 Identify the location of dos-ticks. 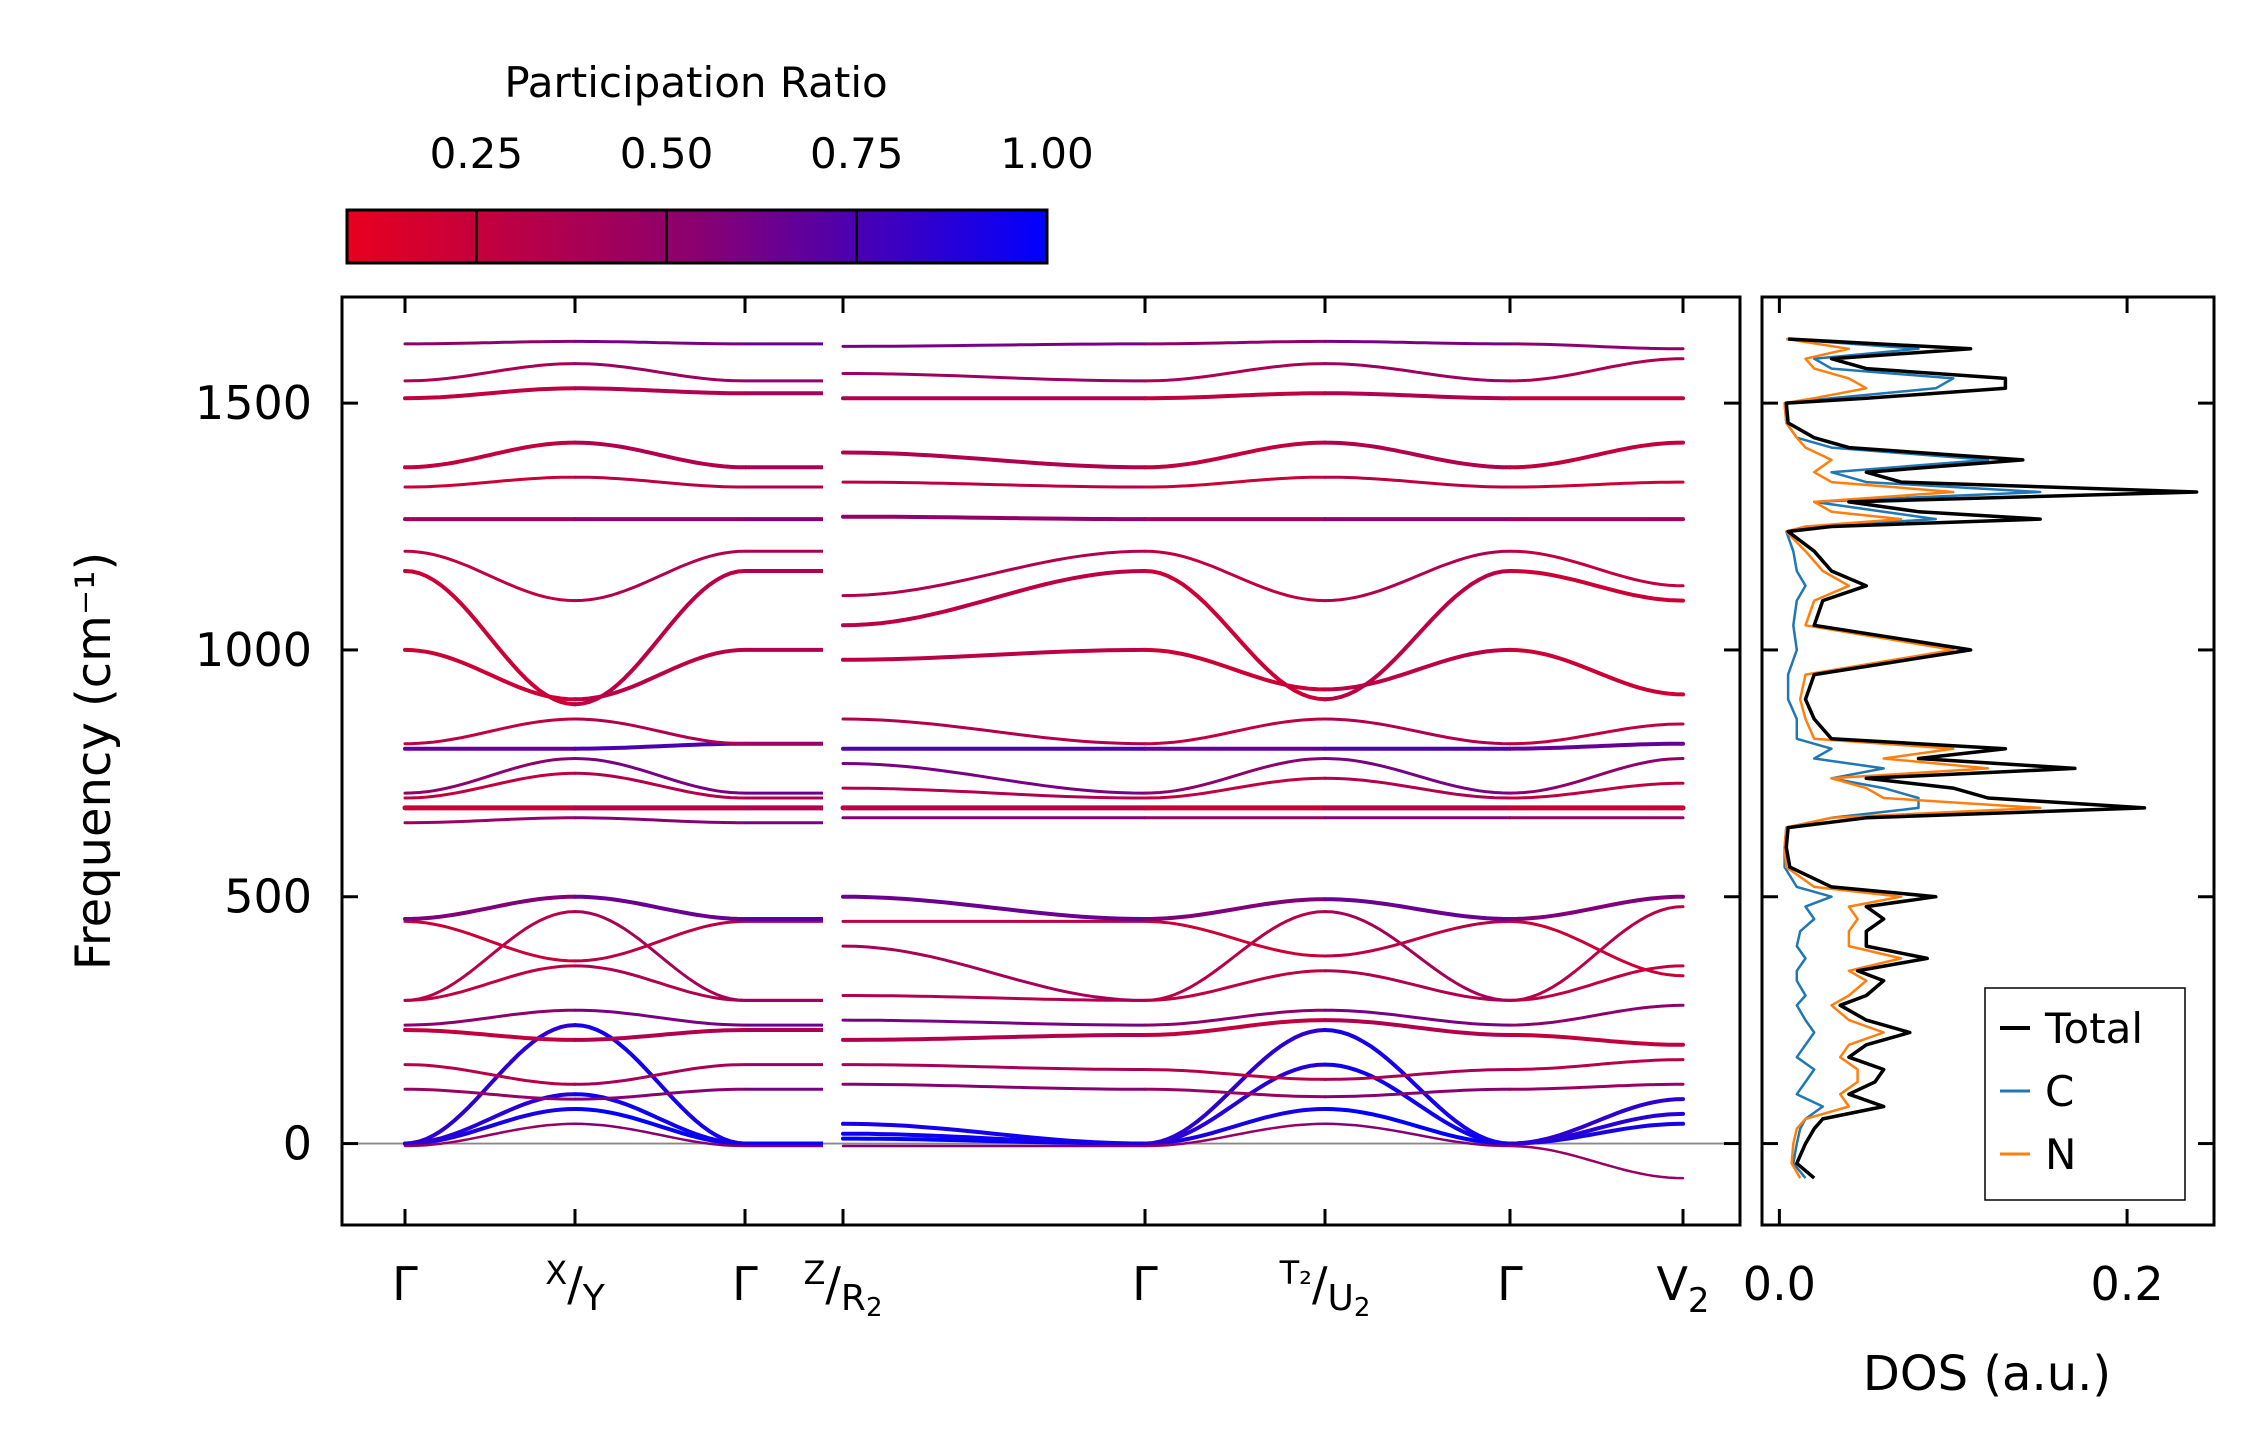
(1988, 761).